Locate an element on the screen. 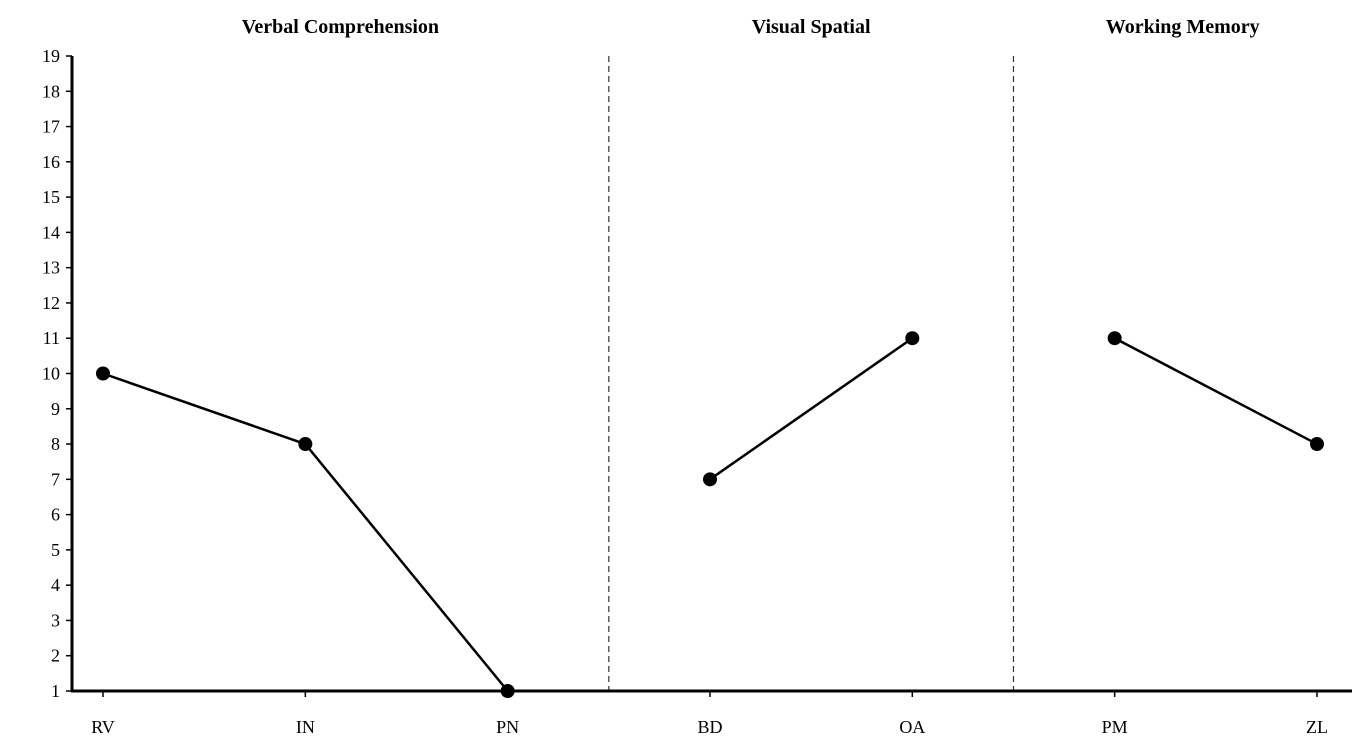 This screenshot has height=749, width=1355. y-tick-label: 5 is located at coordinates (55, 550).